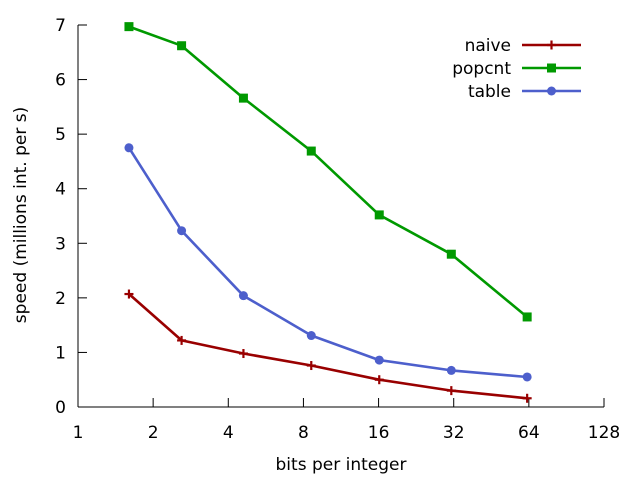 The image size is (640, 480). Describe the element at coordinates (60, 353) in the screenshot. I see `y-tick-label: 1` at that location.